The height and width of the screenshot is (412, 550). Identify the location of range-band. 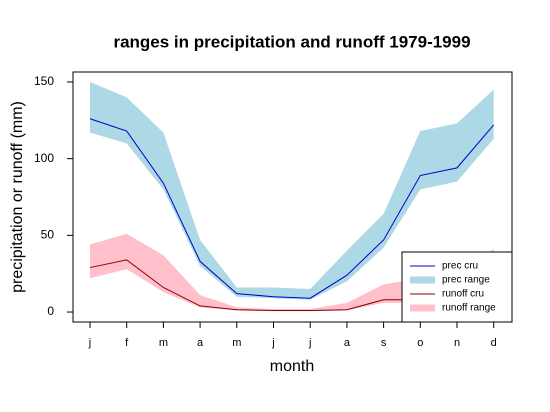
(292, 272).